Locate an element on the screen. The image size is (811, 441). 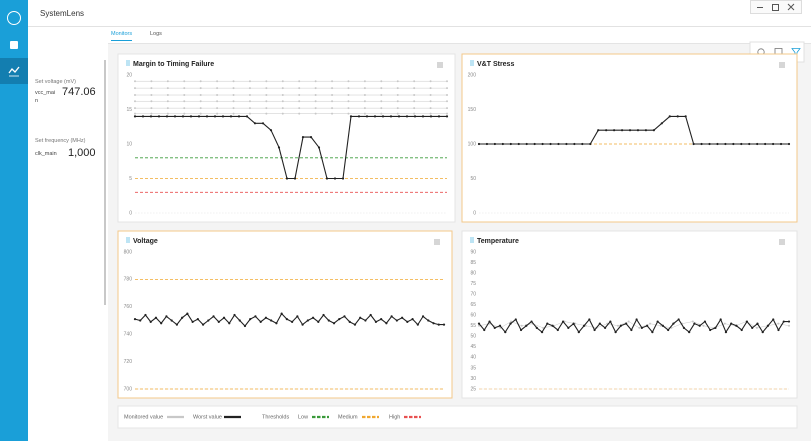
y-tick-label: 35 is located at coordinates (473, 368).